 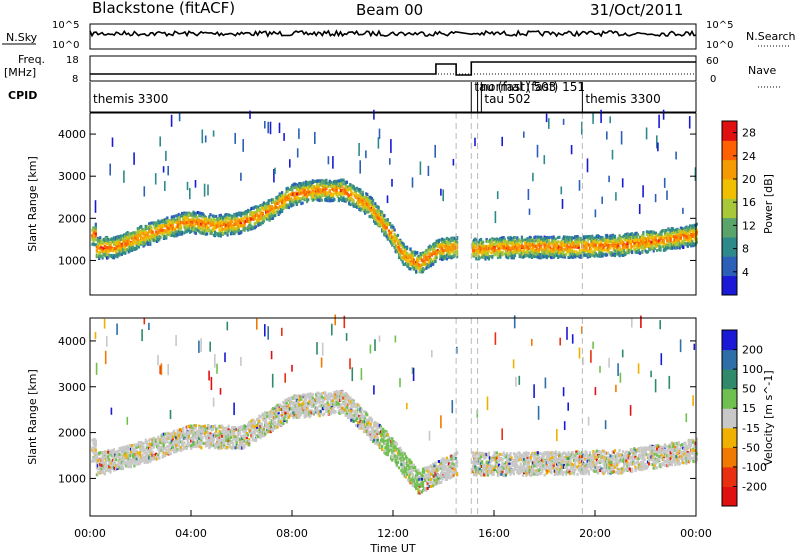 What do you see at coordinates (72, 218) in the screenshot?
I see `power-ytick-label: 2000` at bounding box center [72, 218].